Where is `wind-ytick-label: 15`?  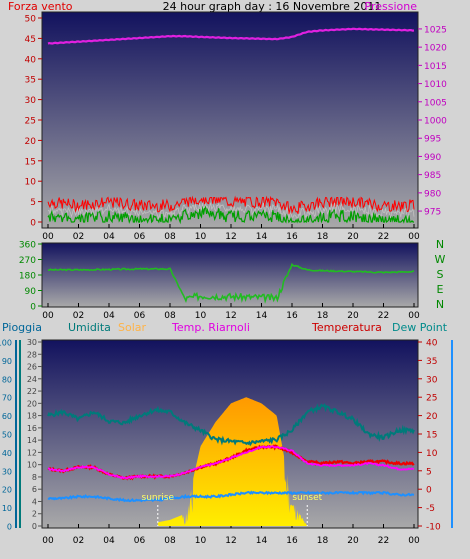 wind-ytick-label: 15 is located at coordinates (30, 162).